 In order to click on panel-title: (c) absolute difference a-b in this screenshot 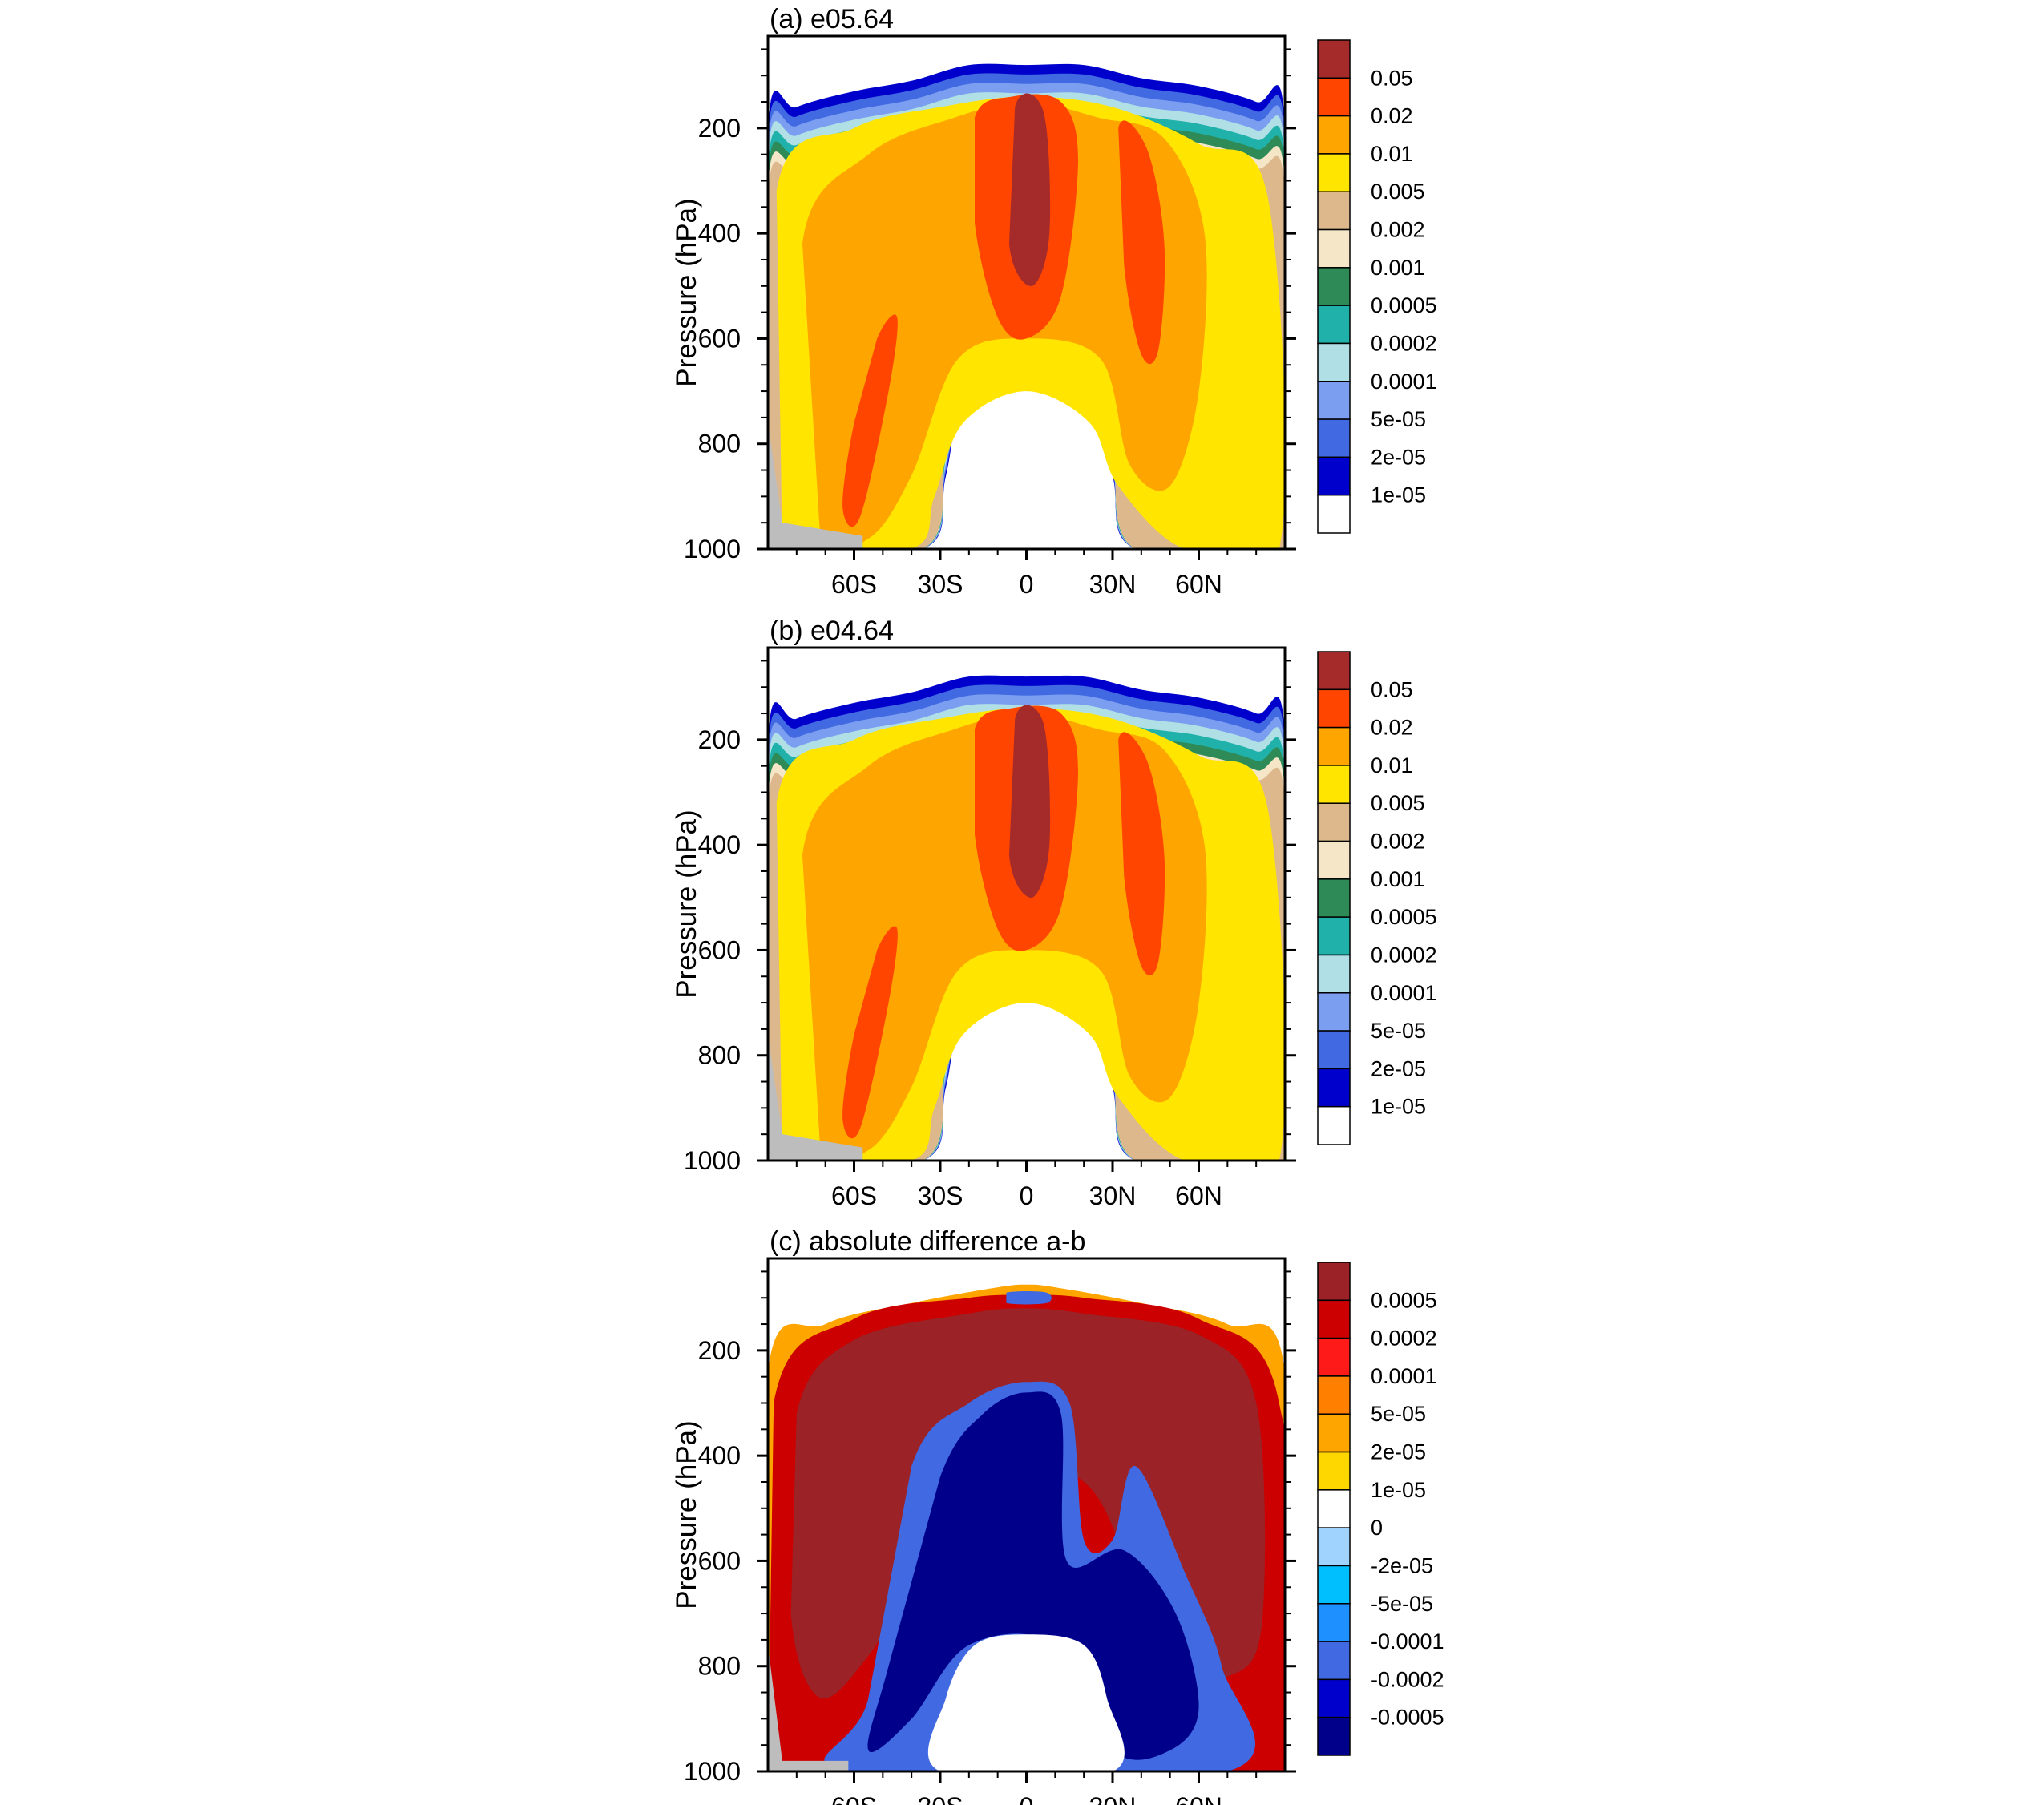, I will do `click(927, 1241)`.